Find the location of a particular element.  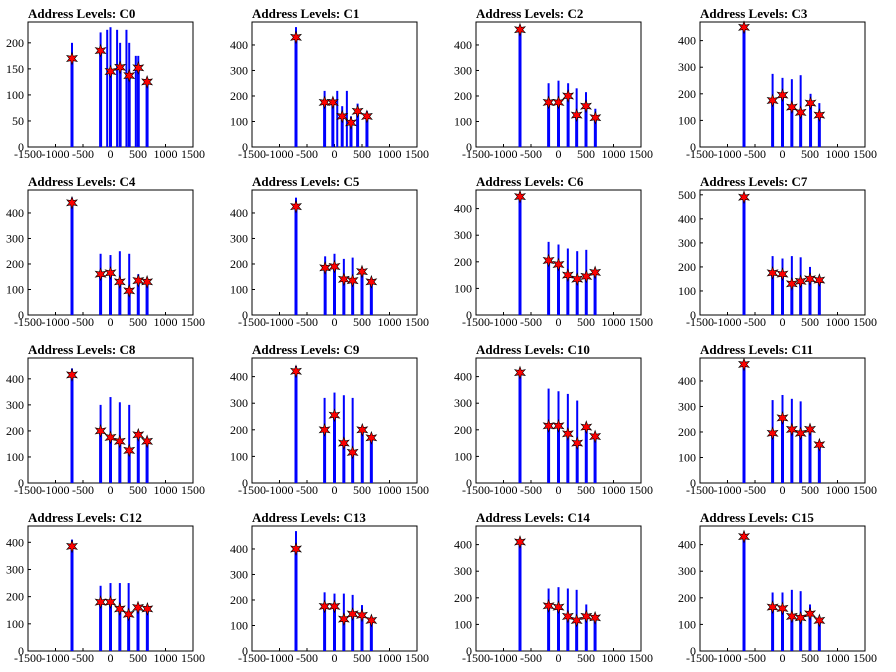

panel-title: Address Levels: C4 is located at coordinates (82, 181).